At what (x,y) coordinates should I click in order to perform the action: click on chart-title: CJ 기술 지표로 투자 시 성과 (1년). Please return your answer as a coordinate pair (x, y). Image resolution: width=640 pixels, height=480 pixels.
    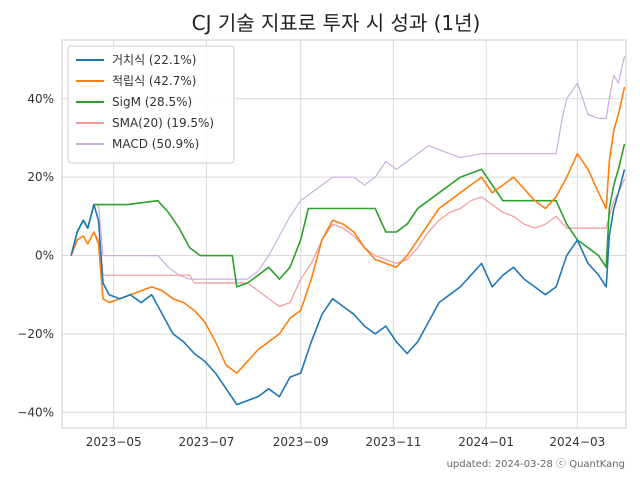
    Looking at the image, I should click on (336, 23).